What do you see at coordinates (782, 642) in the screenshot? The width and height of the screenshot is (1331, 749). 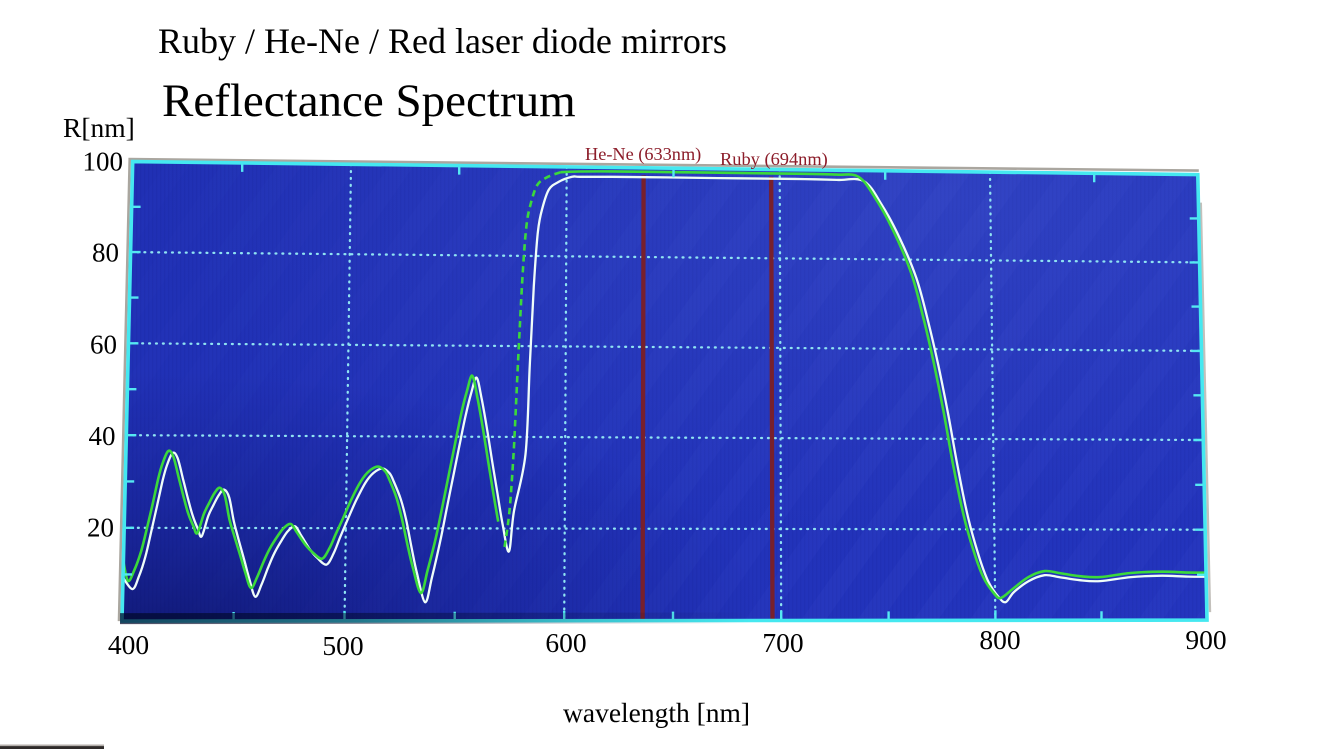 I see `svg-text: 700` at bounding box center [782, 642].